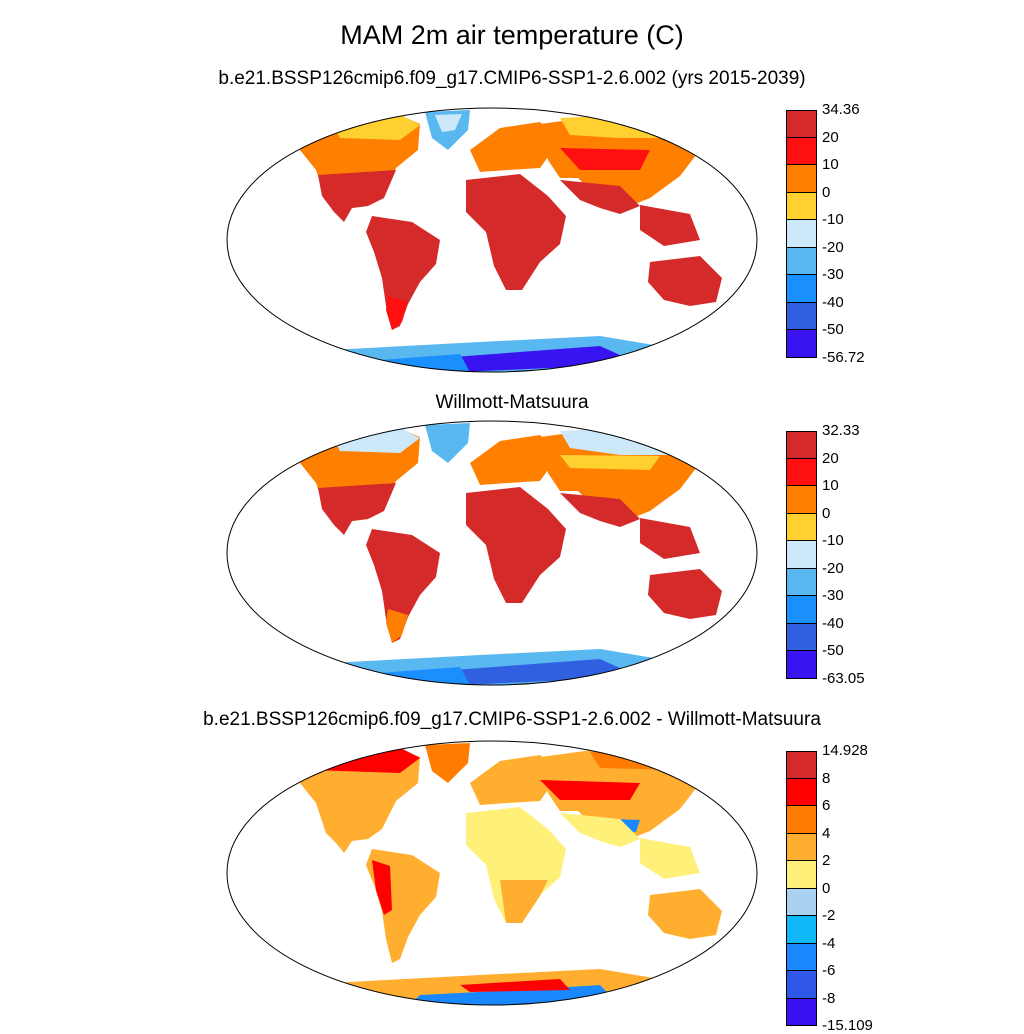 The height and width of the screenshot is (1034, 1024). I want to click on greenland-core, so click(448, 123).